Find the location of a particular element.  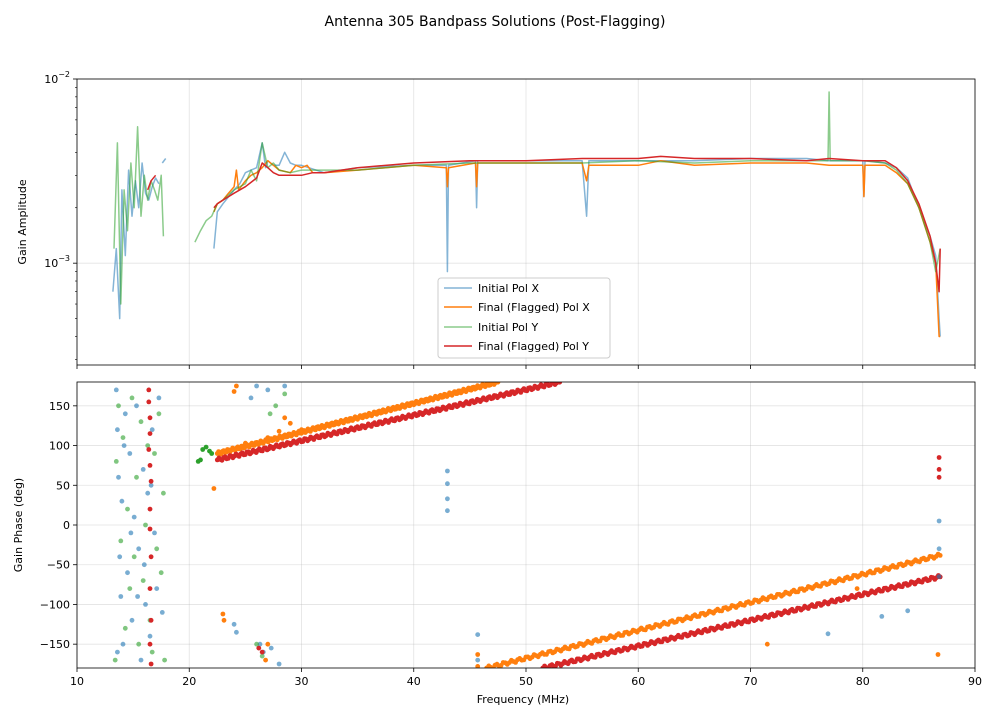

x-tick-label: 50 is located at coordinates (526, 681).